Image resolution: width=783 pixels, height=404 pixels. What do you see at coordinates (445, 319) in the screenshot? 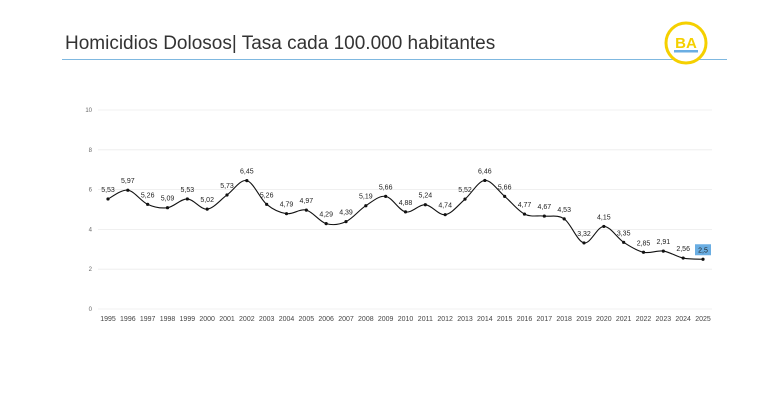
I see `x-tick-label: 2012` at bounding box center [445, 319].